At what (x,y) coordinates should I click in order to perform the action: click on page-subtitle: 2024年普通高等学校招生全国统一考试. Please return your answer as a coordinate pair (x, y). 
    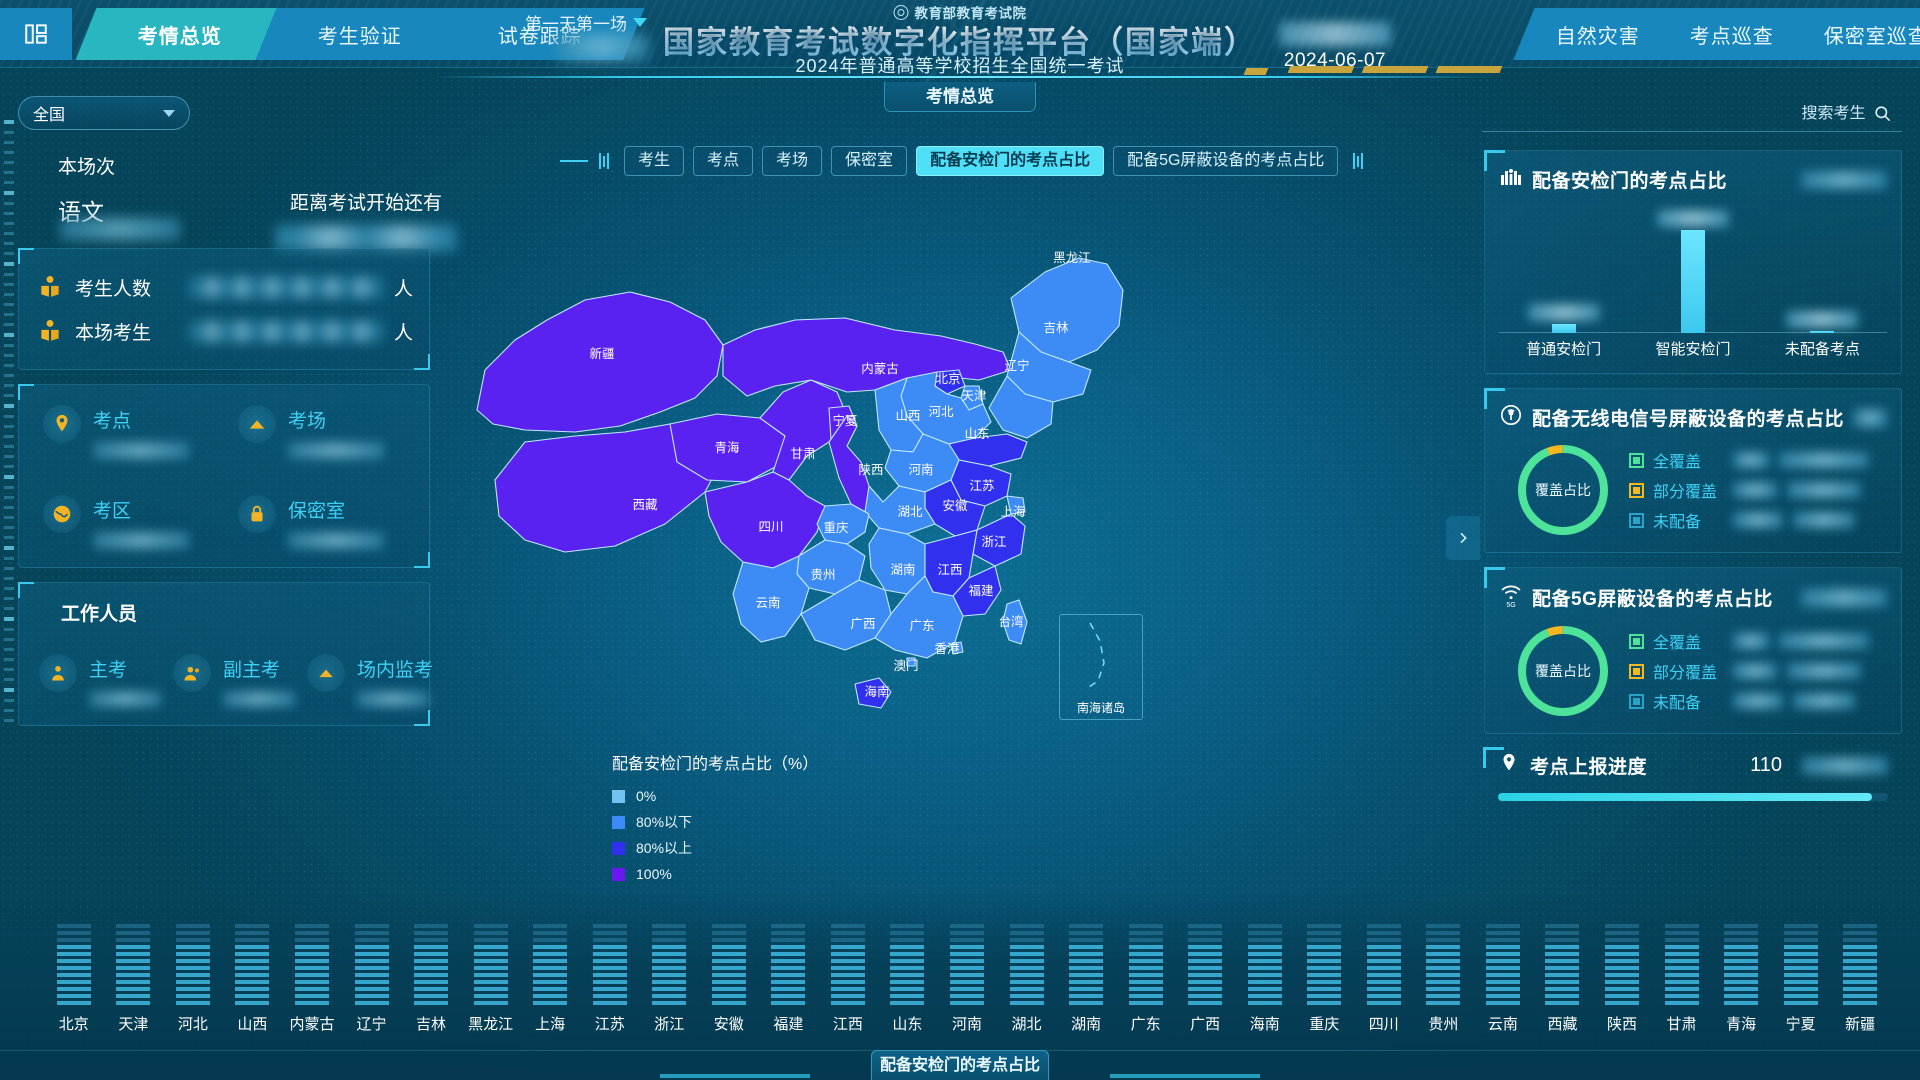
    Looking at the image, I should click on (960, 66).